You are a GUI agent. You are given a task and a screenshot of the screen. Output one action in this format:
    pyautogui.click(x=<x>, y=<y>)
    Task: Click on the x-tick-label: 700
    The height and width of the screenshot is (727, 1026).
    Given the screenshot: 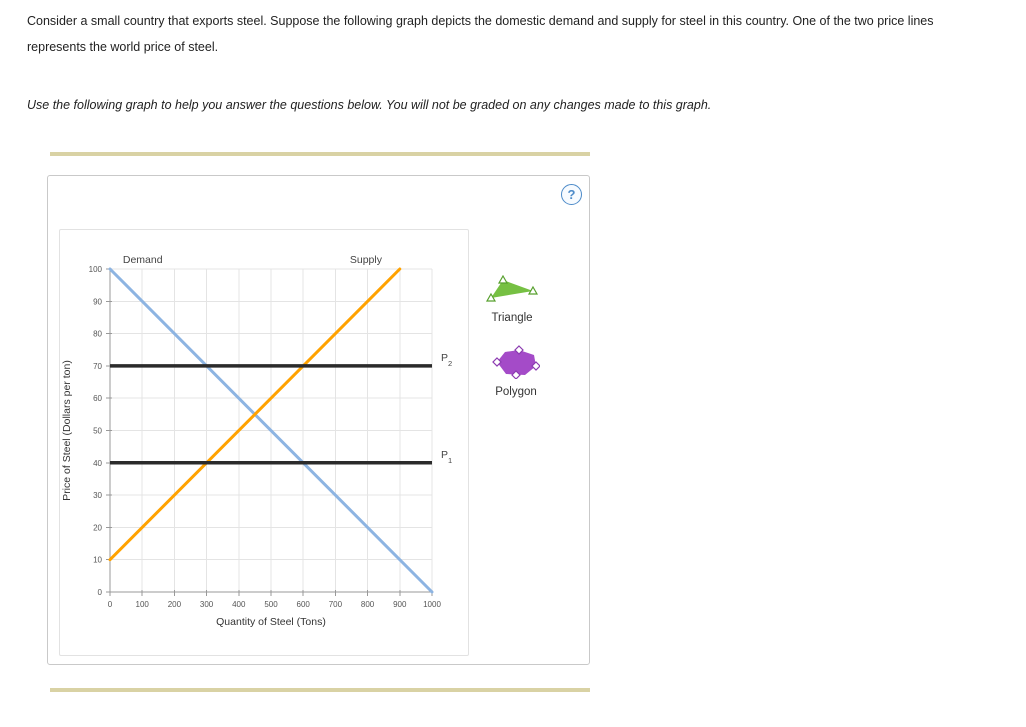 What is the action you would take?
    pyautogui.click(x=336, y=604)
    